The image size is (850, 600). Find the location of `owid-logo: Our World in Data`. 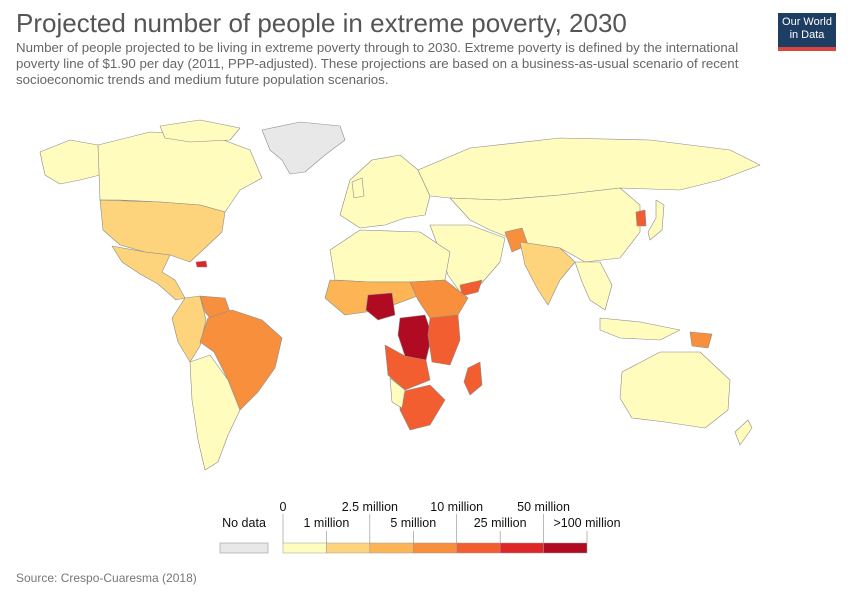

owid-logo: Our World in Data is located at coordinates (807, 32).